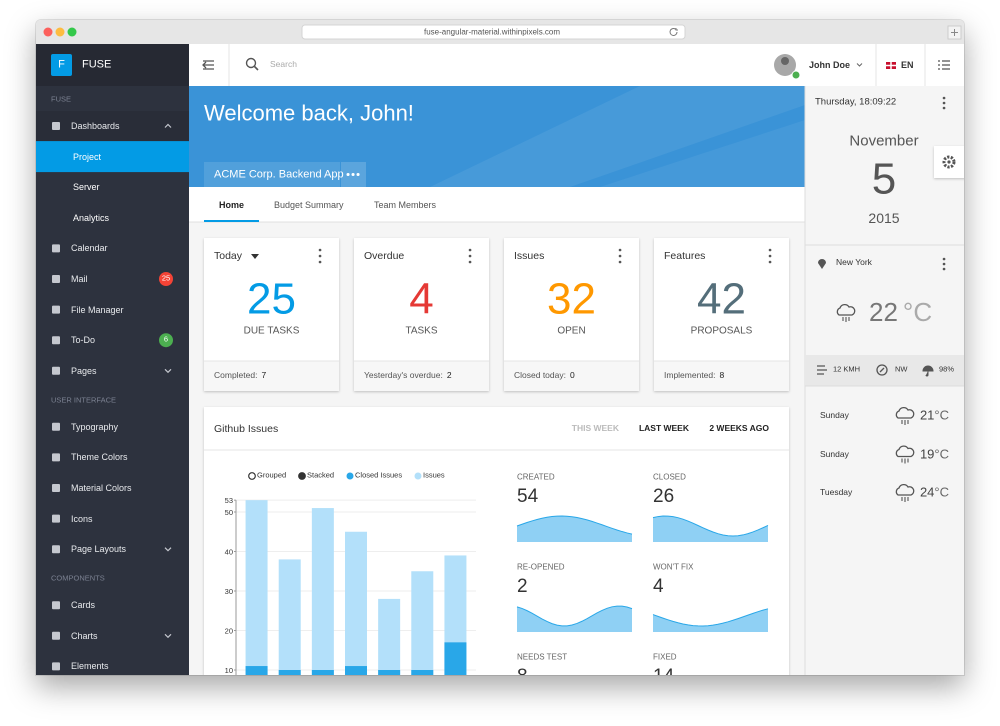 Image resolution: width=1000 pixels, height=726 pixels. Describe the element at coordinates (905, 451) in the screenshot. I see `weather-icon` at that location.